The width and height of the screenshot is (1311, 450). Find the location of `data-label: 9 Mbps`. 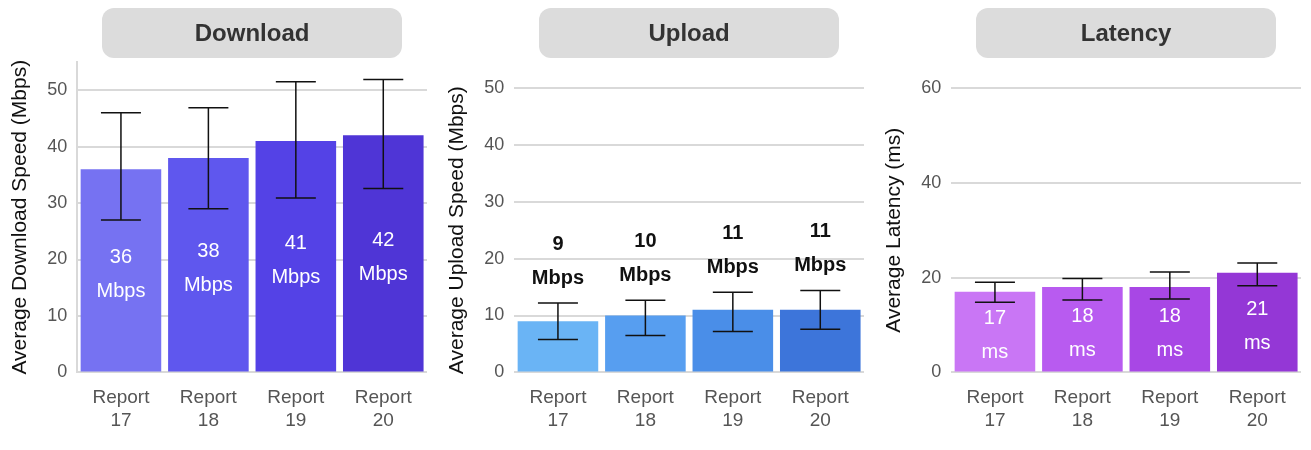

data-label: 9 Mbps is located at coordinates (558, 259).